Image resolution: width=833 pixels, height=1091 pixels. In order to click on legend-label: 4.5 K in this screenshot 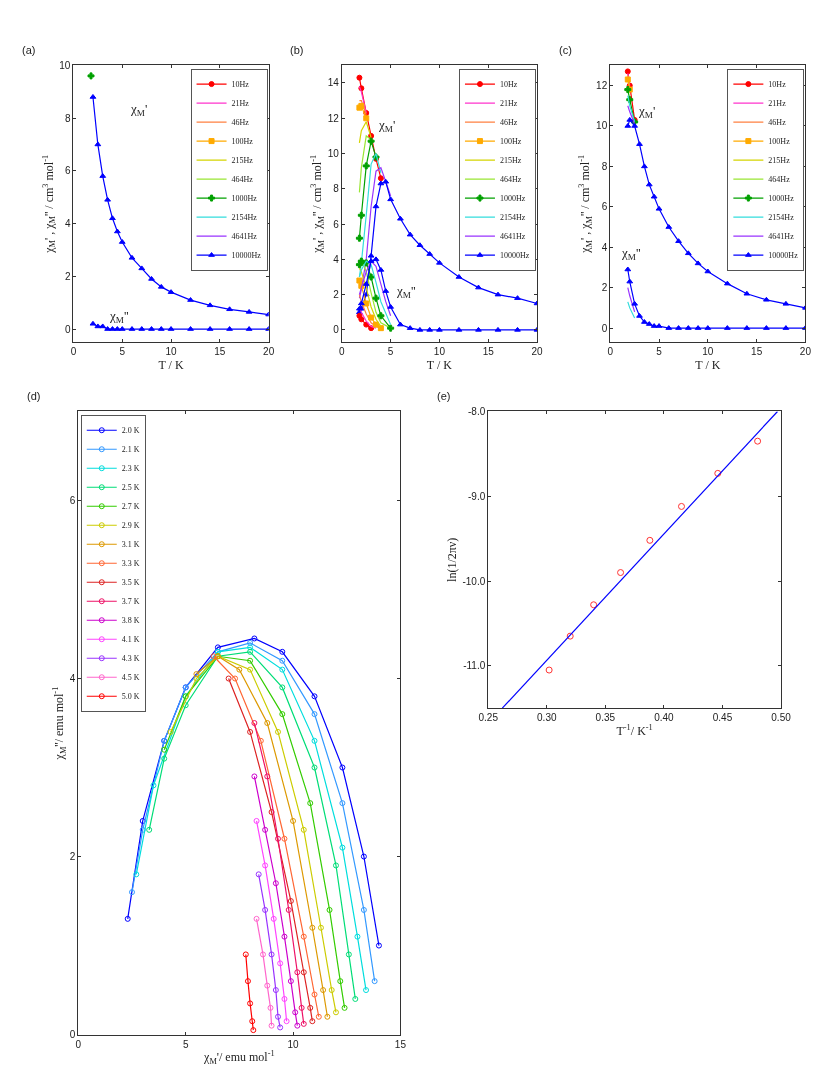, I will do `click(130, 678)`.